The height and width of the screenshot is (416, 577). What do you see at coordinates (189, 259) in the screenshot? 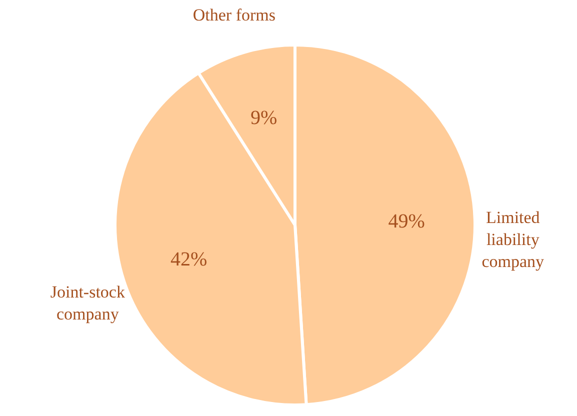
I see `data-label: 42%` at bounding box center [189, 259].